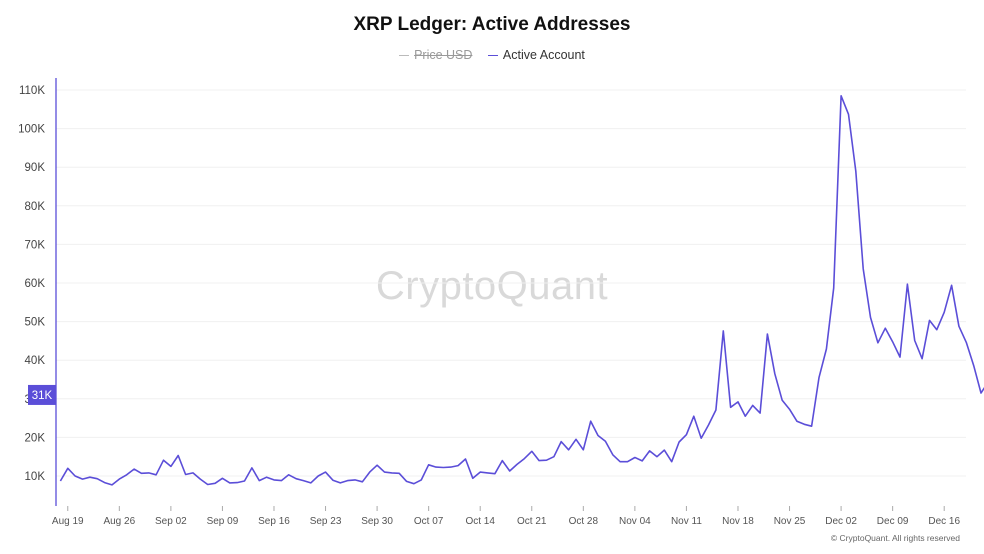 The width and height of the screenshot is (984, 554). What do you see at coordinates (543, 54) in the screenshot?
I see `legend-label-active-account: Active Account` at bounding box center [543, 54].